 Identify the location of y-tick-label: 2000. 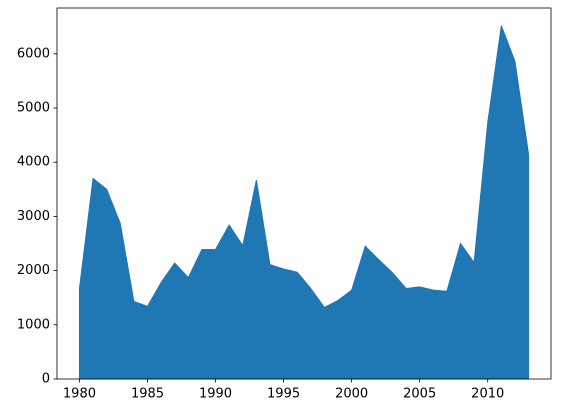
(33, 270).